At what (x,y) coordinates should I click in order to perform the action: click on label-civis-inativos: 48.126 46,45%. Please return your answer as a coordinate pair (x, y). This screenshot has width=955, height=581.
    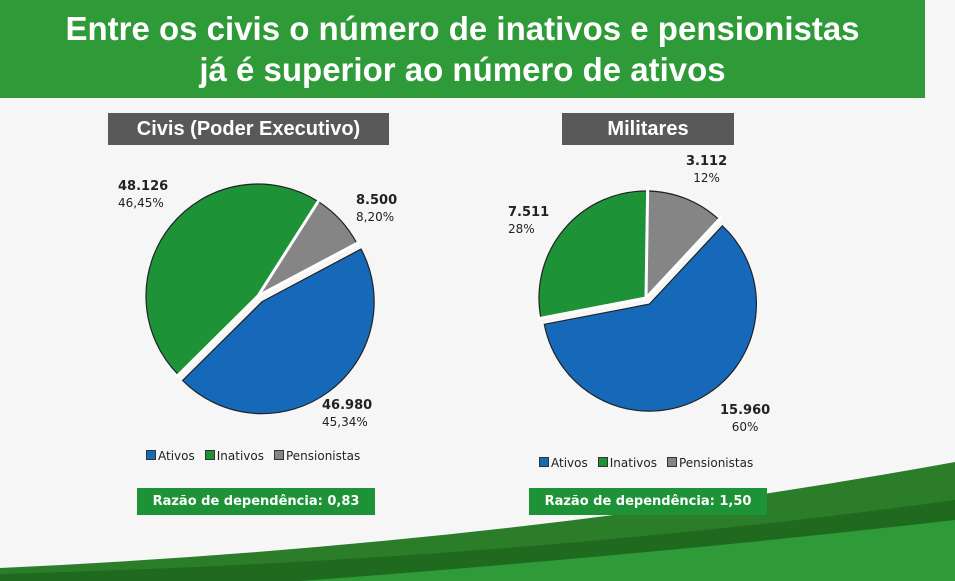
    Looking at the image, I should click on (143, 194).